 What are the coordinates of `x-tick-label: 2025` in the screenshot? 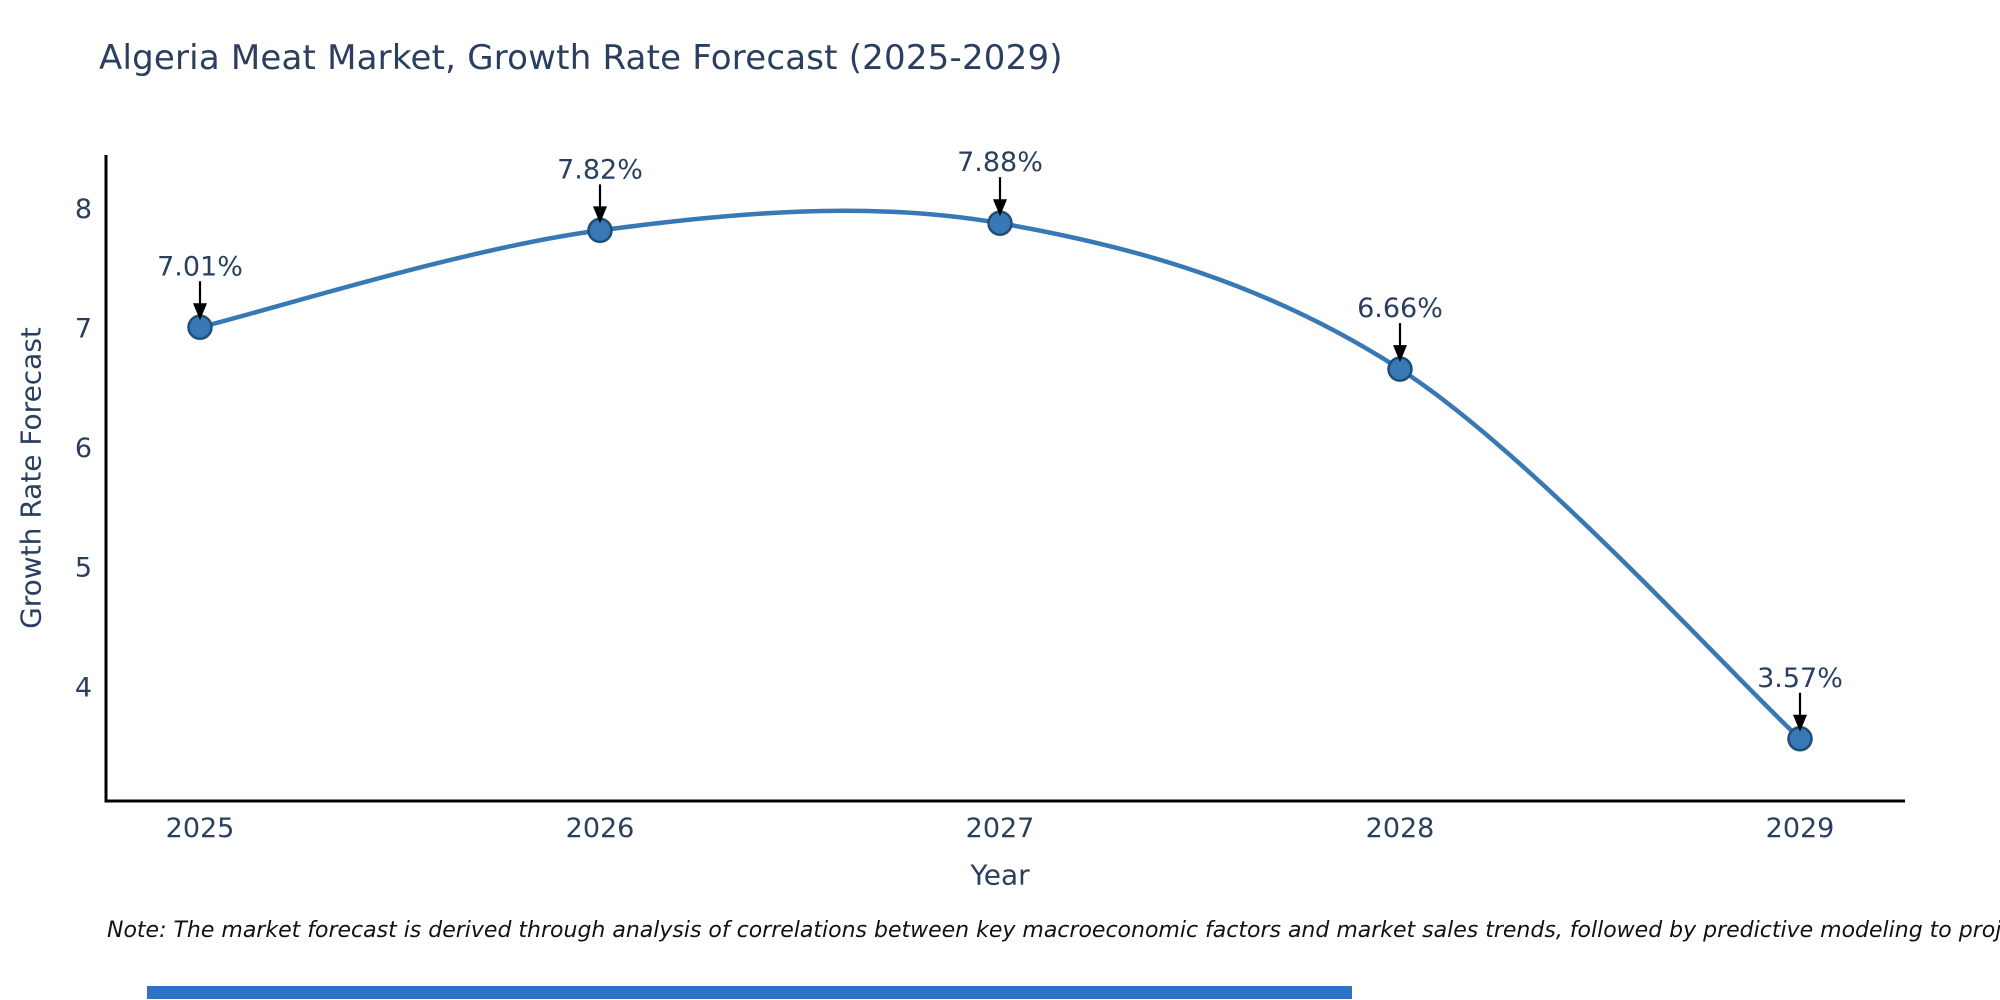 It's located at (200, 828).